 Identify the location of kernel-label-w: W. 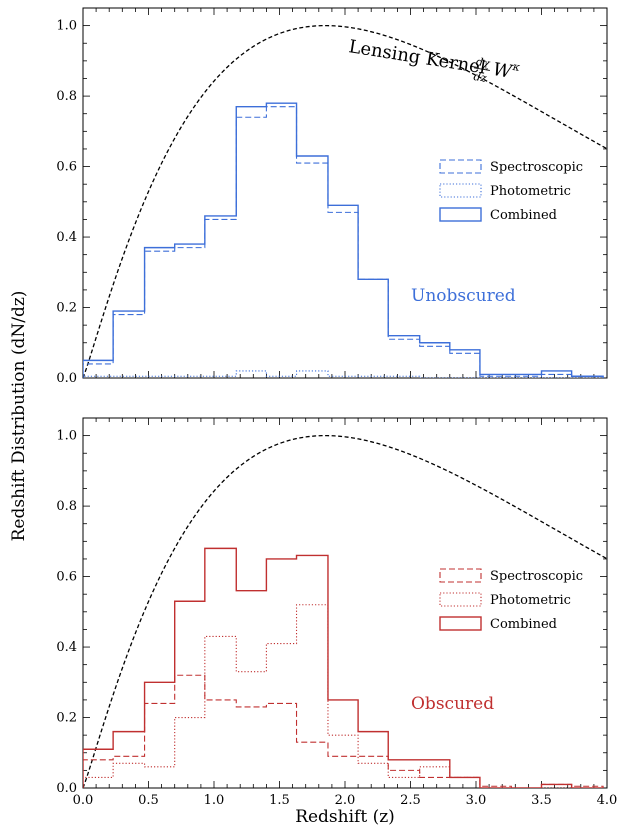
(502, 71).